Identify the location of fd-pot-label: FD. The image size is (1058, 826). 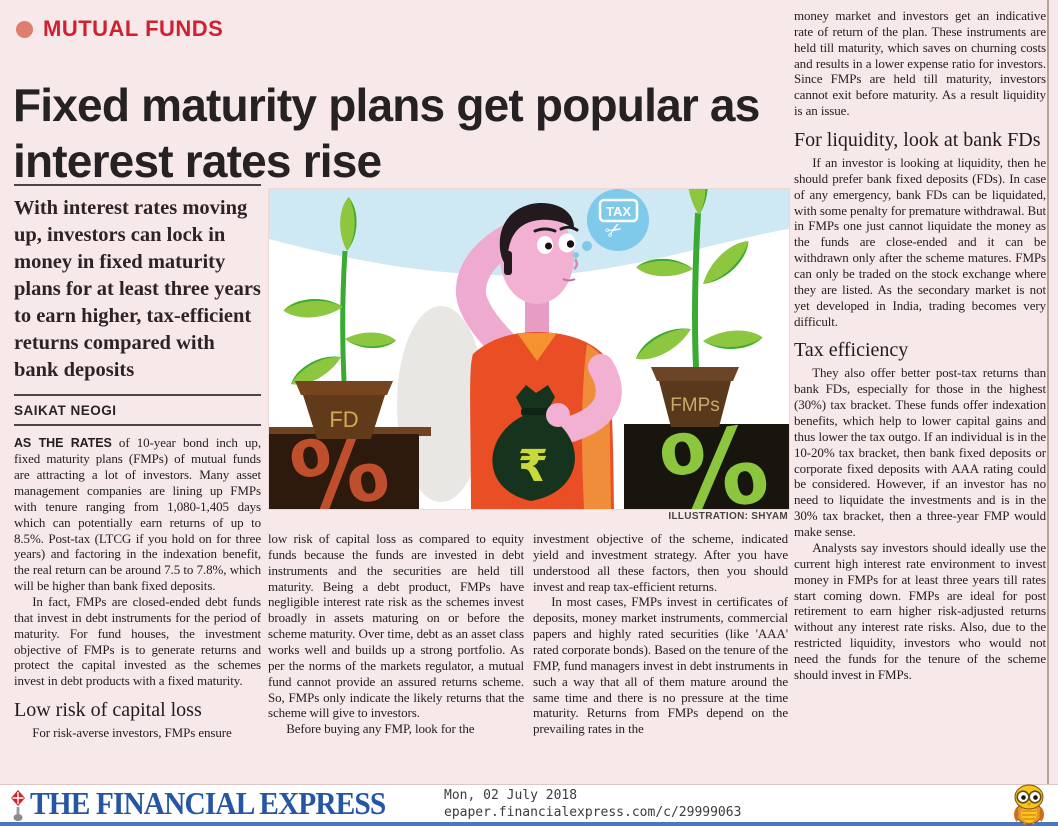
(343, 419).